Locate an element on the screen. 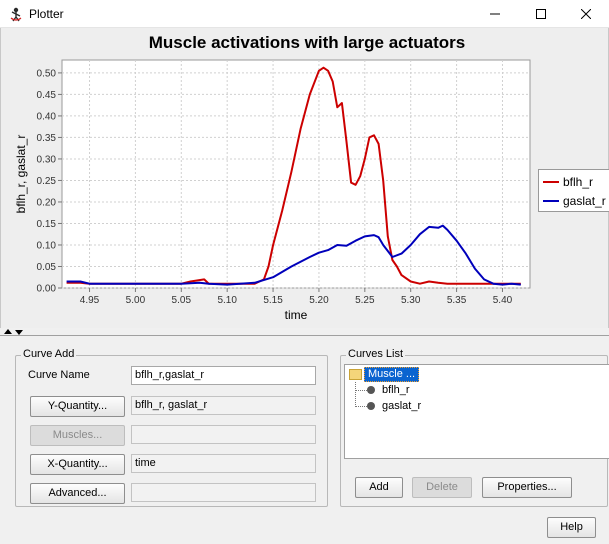  y-tick-label: 0.15 is located at coordinates (47, 224).